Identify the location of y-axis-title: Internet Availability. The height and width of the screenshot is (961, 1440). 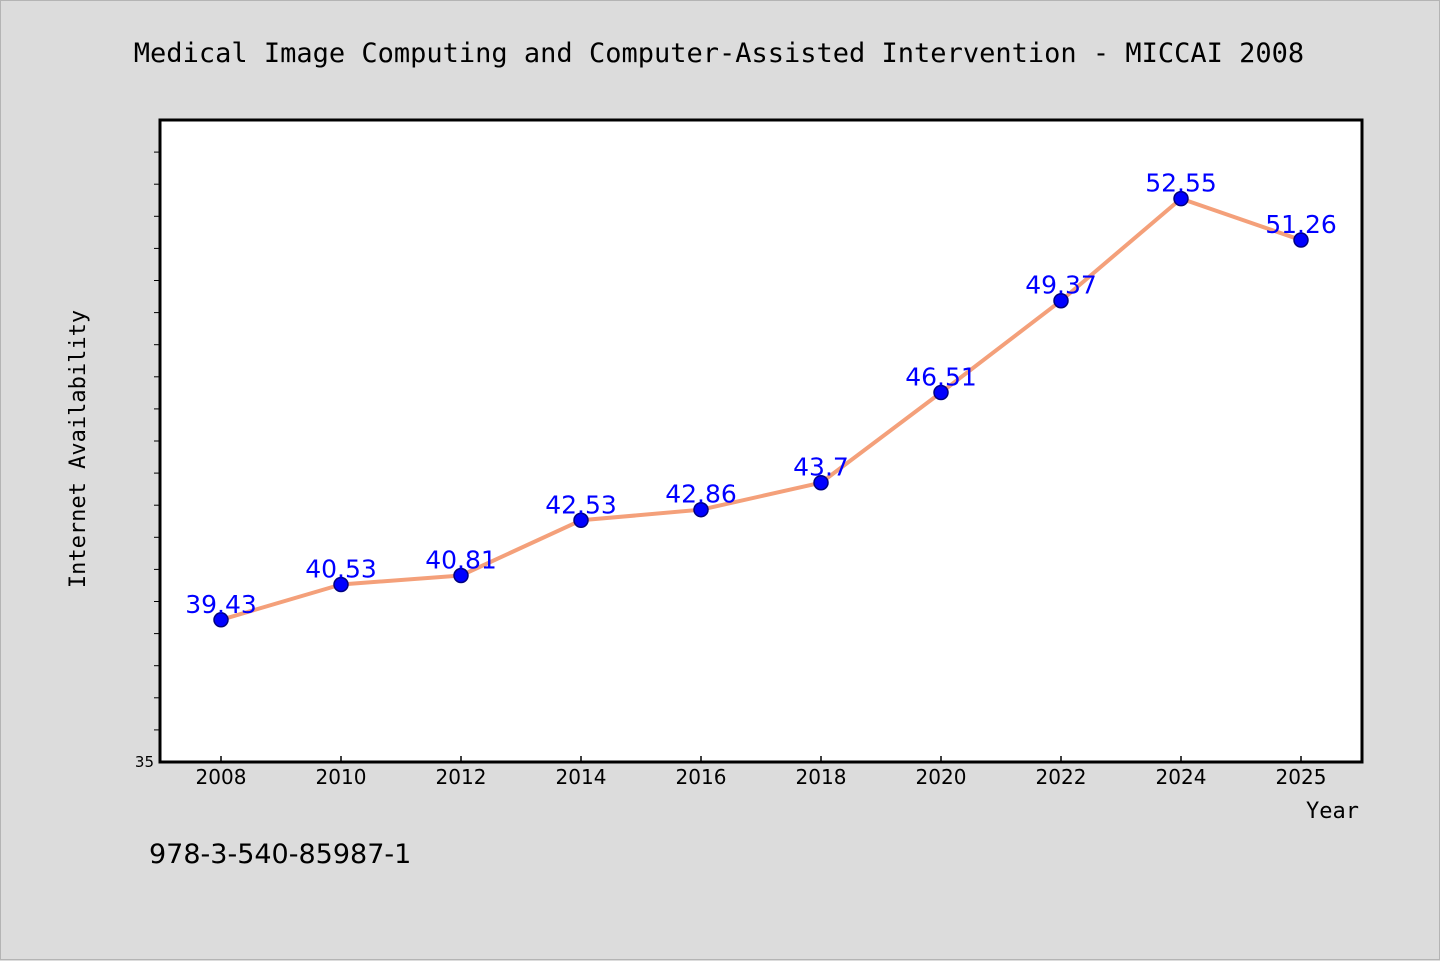
(78, 449).